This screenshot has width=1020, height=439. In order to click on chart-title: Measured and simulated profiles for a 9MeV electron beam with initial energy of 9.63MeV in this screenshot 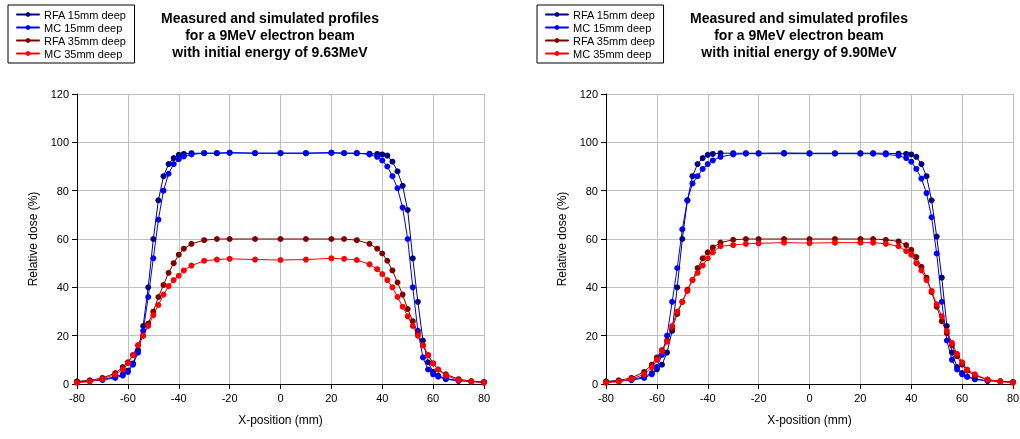, I will do `click(270, 34)`.